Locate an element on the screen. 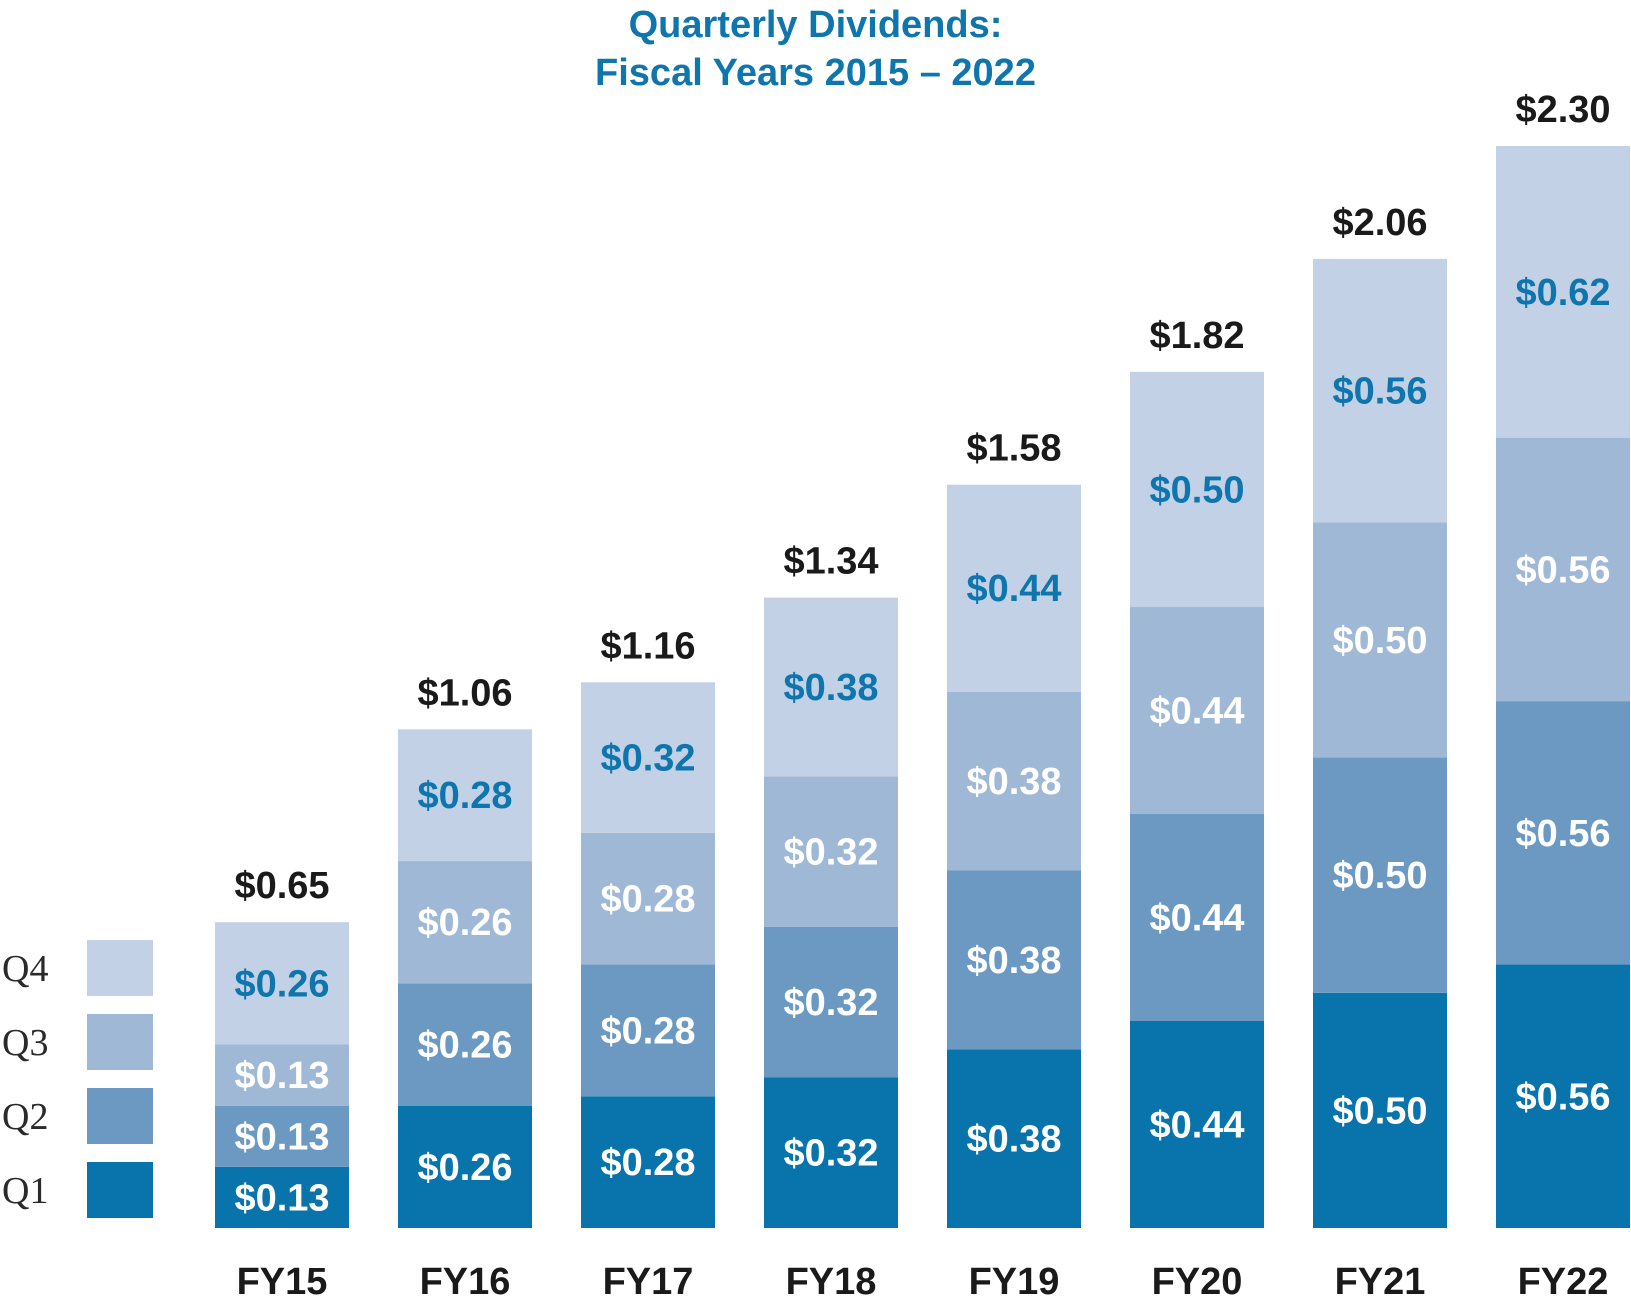 The height and width of the screenshot is (1299, 1631). value-label-fy16-q1: $0.26 is located at coordinates (464, 1168).